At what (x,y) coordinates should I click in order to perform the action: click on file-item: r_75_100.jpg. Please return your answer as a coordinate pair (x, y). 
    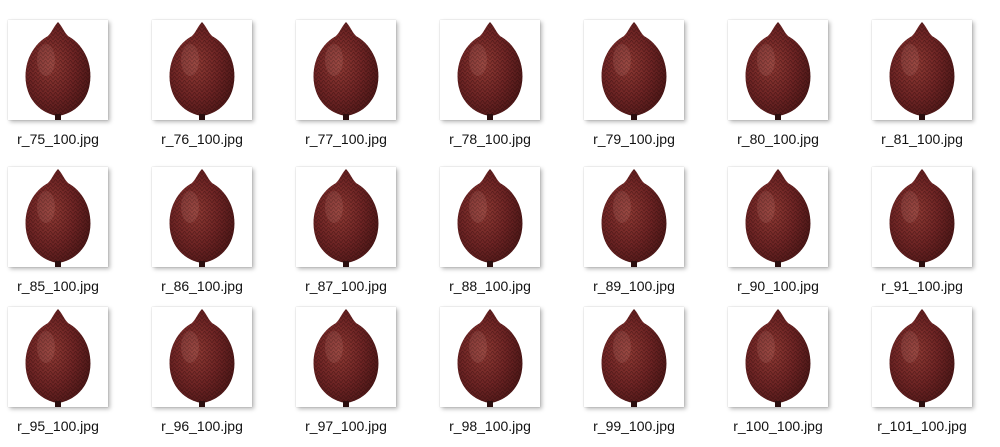
    Looking at the image, I should click on (58, 90).